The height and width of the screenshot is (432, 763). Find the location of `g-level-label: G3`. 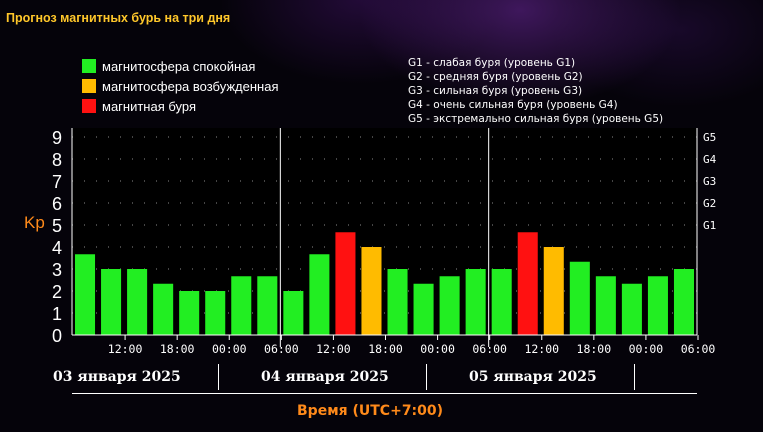

g-level-label: G3 is located at coordinates (709, 181).